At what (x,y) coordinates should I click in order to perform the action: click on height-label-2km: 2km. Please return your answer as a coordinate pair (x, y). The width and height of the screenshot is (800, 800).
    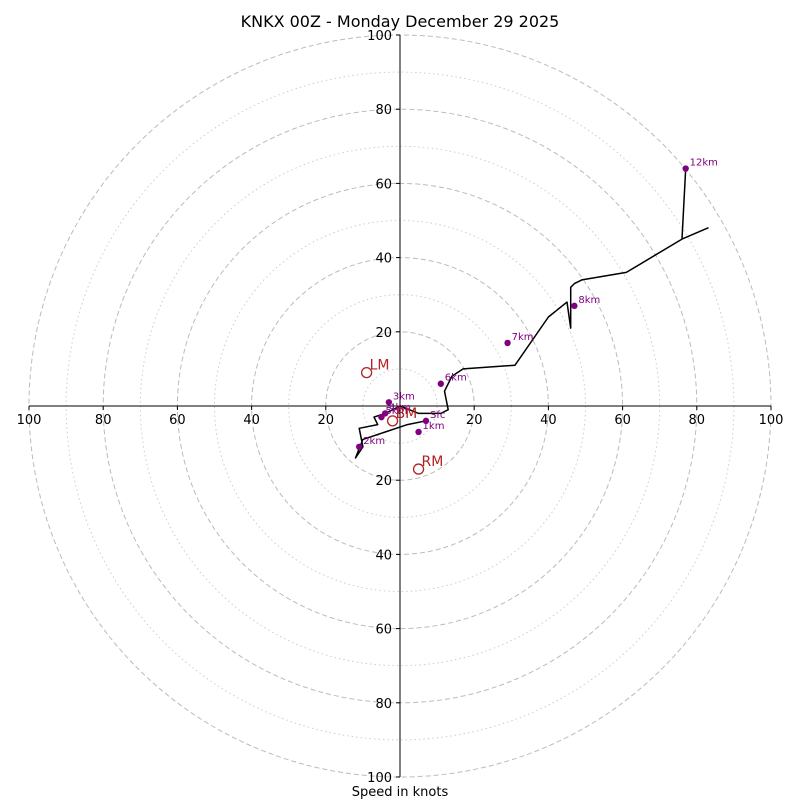
    Looking at the image, I should click on (374, 441).